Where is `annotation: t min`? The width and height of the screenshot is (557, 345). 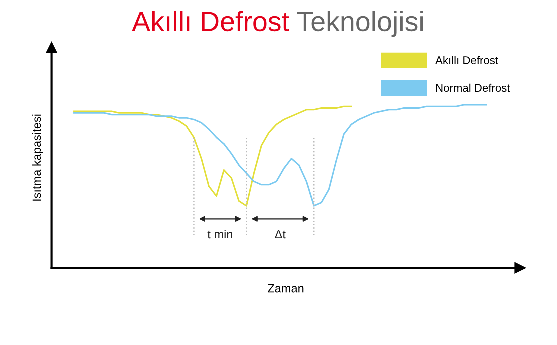 annotation: t min is located at coordinates (220, 234).